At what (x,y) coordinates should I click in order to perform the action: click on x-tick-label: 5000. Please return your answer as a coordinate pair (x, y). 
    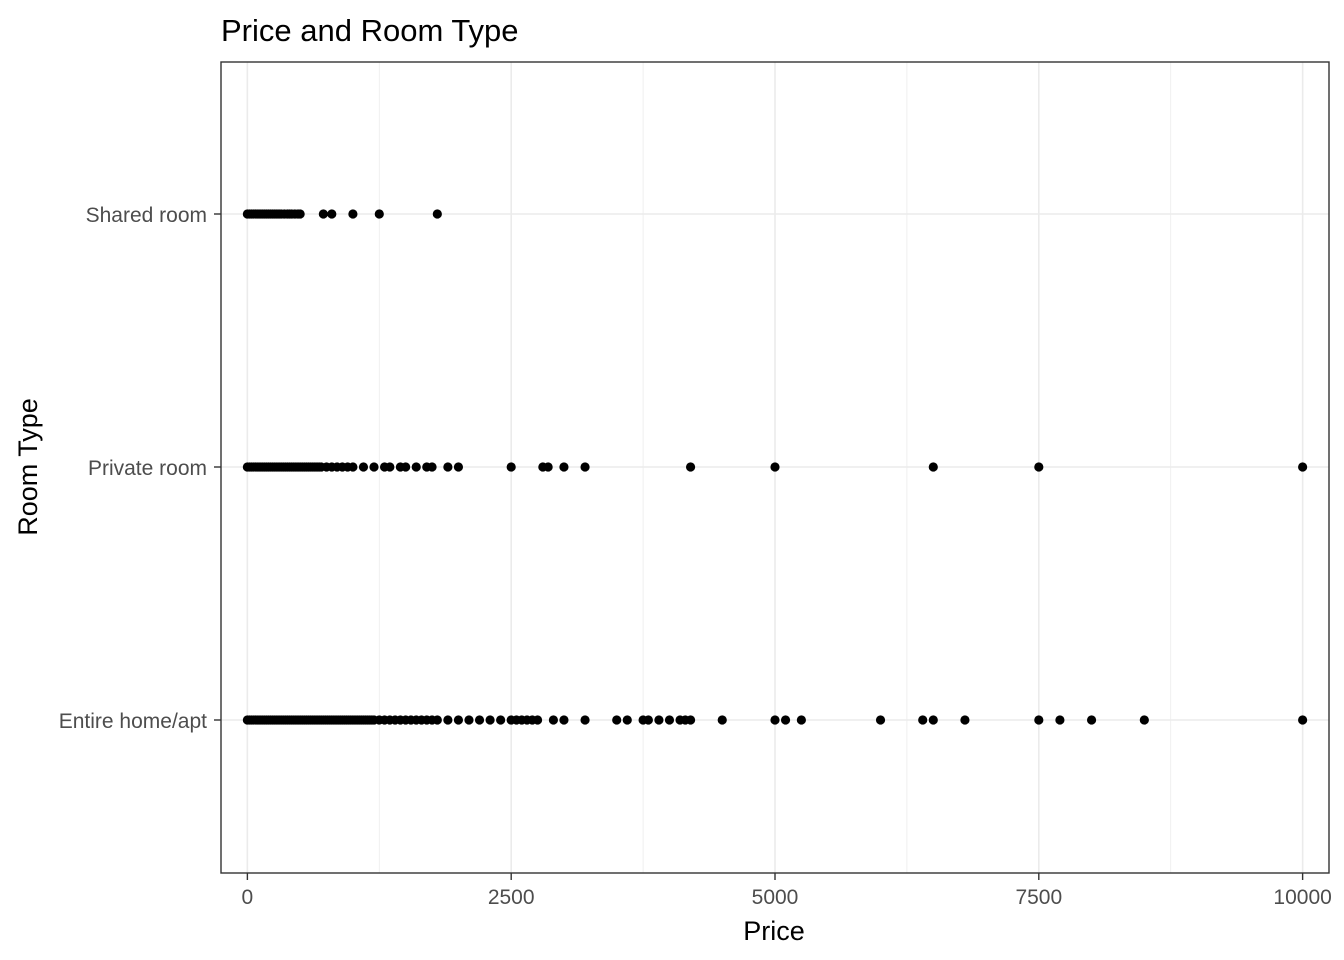
    Looking at the image, I should click on (775, 897).